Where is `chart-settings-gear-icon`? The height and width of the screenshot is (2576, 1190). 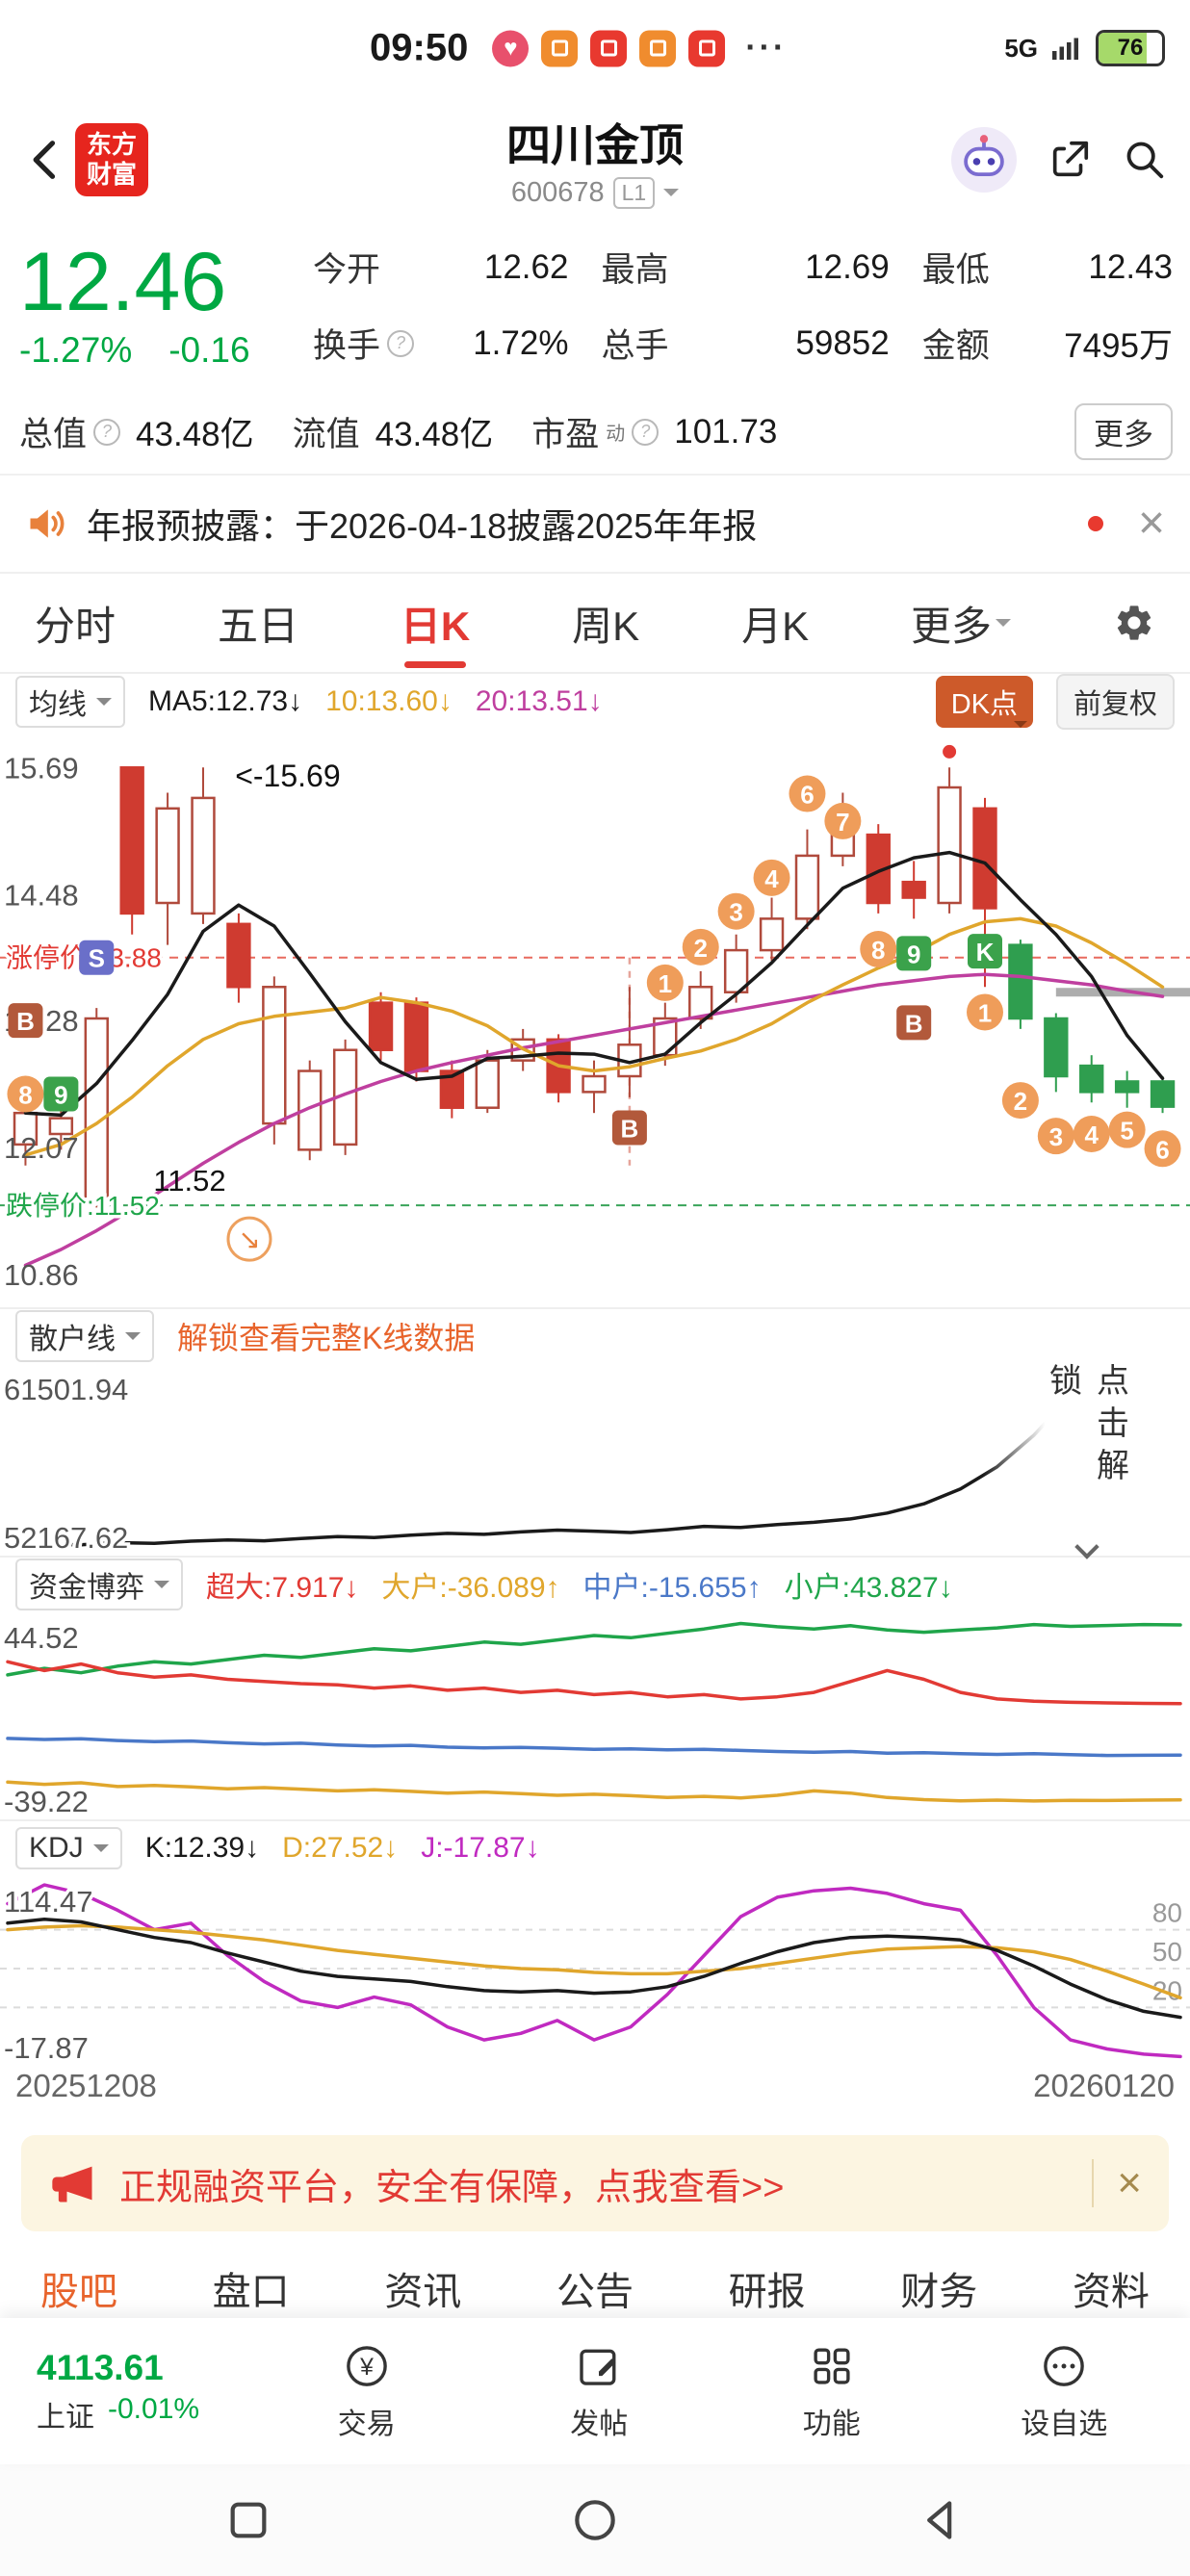
chart-settings-gear-icon is located at coordinates (1134, 623).